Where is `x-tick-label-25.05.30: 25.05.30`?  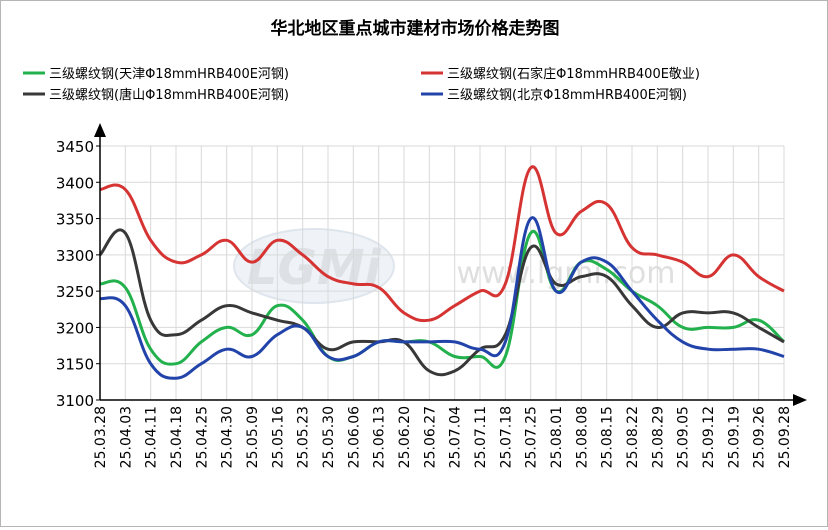
x-tick-label-25.05.30: 25.05.30 is located at coordinates (329, 437).